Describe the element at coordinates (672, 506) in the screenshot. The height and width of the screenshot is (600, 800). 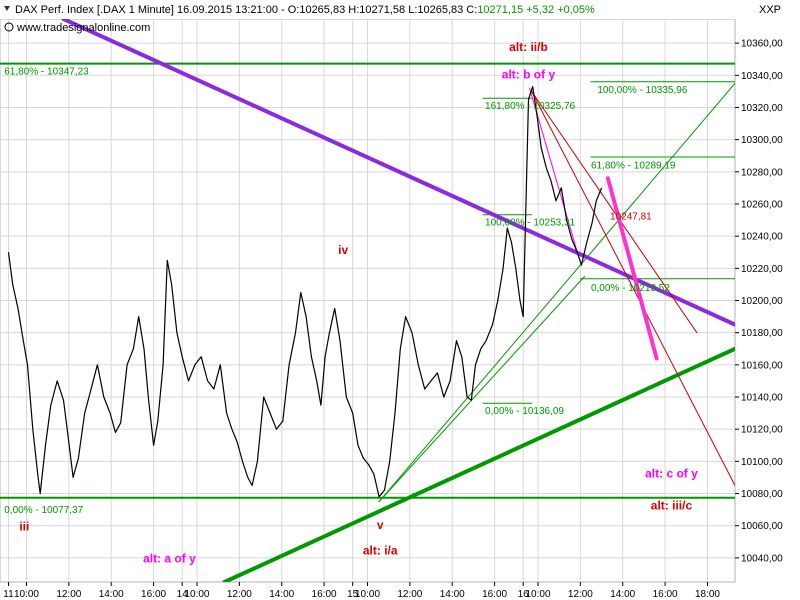
I see `wave-label: alt: iii/c` at that location.